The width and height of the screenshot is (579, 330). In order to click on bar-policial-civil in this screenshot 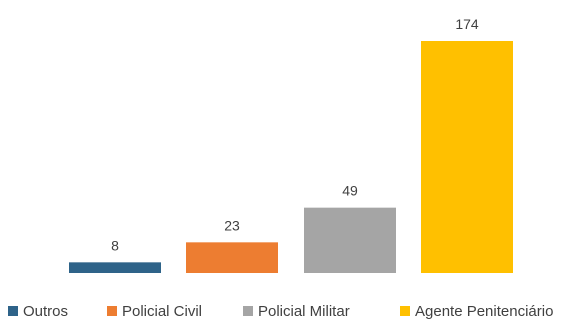, I will do `click(232, 257)`.